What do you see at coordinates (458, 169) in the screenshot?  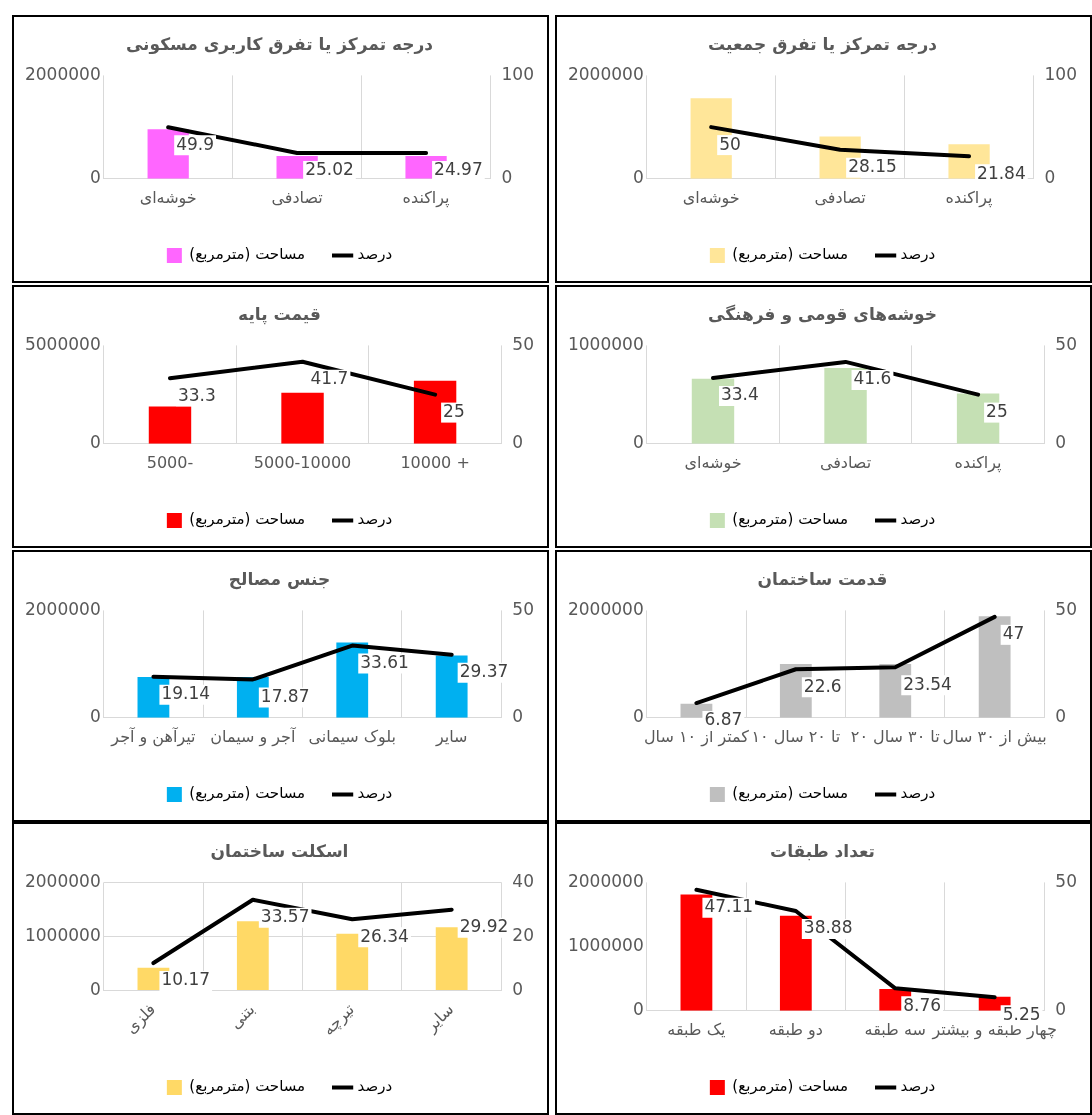 I see `data-label: 24.97` at bounding box center [458, 169].